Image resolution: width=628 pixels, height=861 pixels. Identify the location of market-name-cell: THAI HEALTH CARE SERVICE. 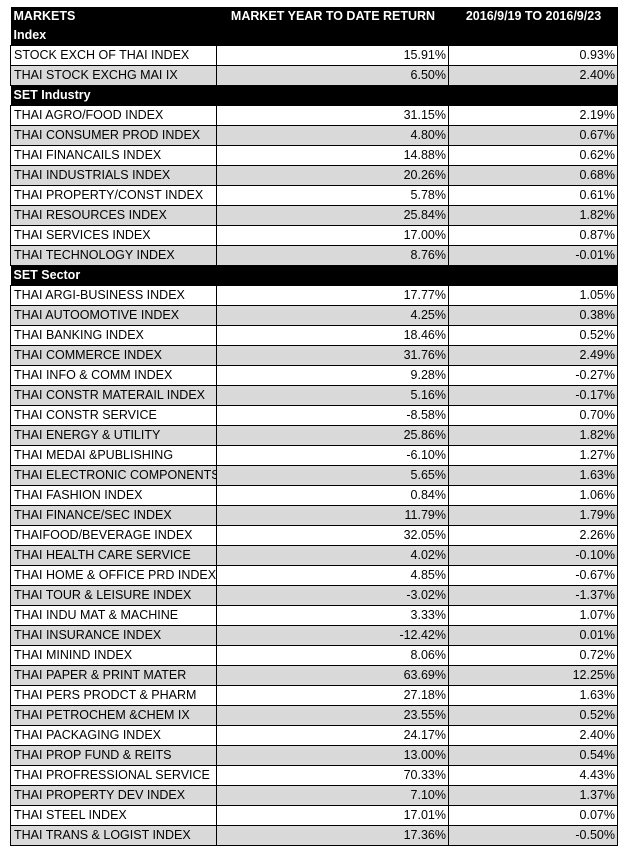
(113, 555).